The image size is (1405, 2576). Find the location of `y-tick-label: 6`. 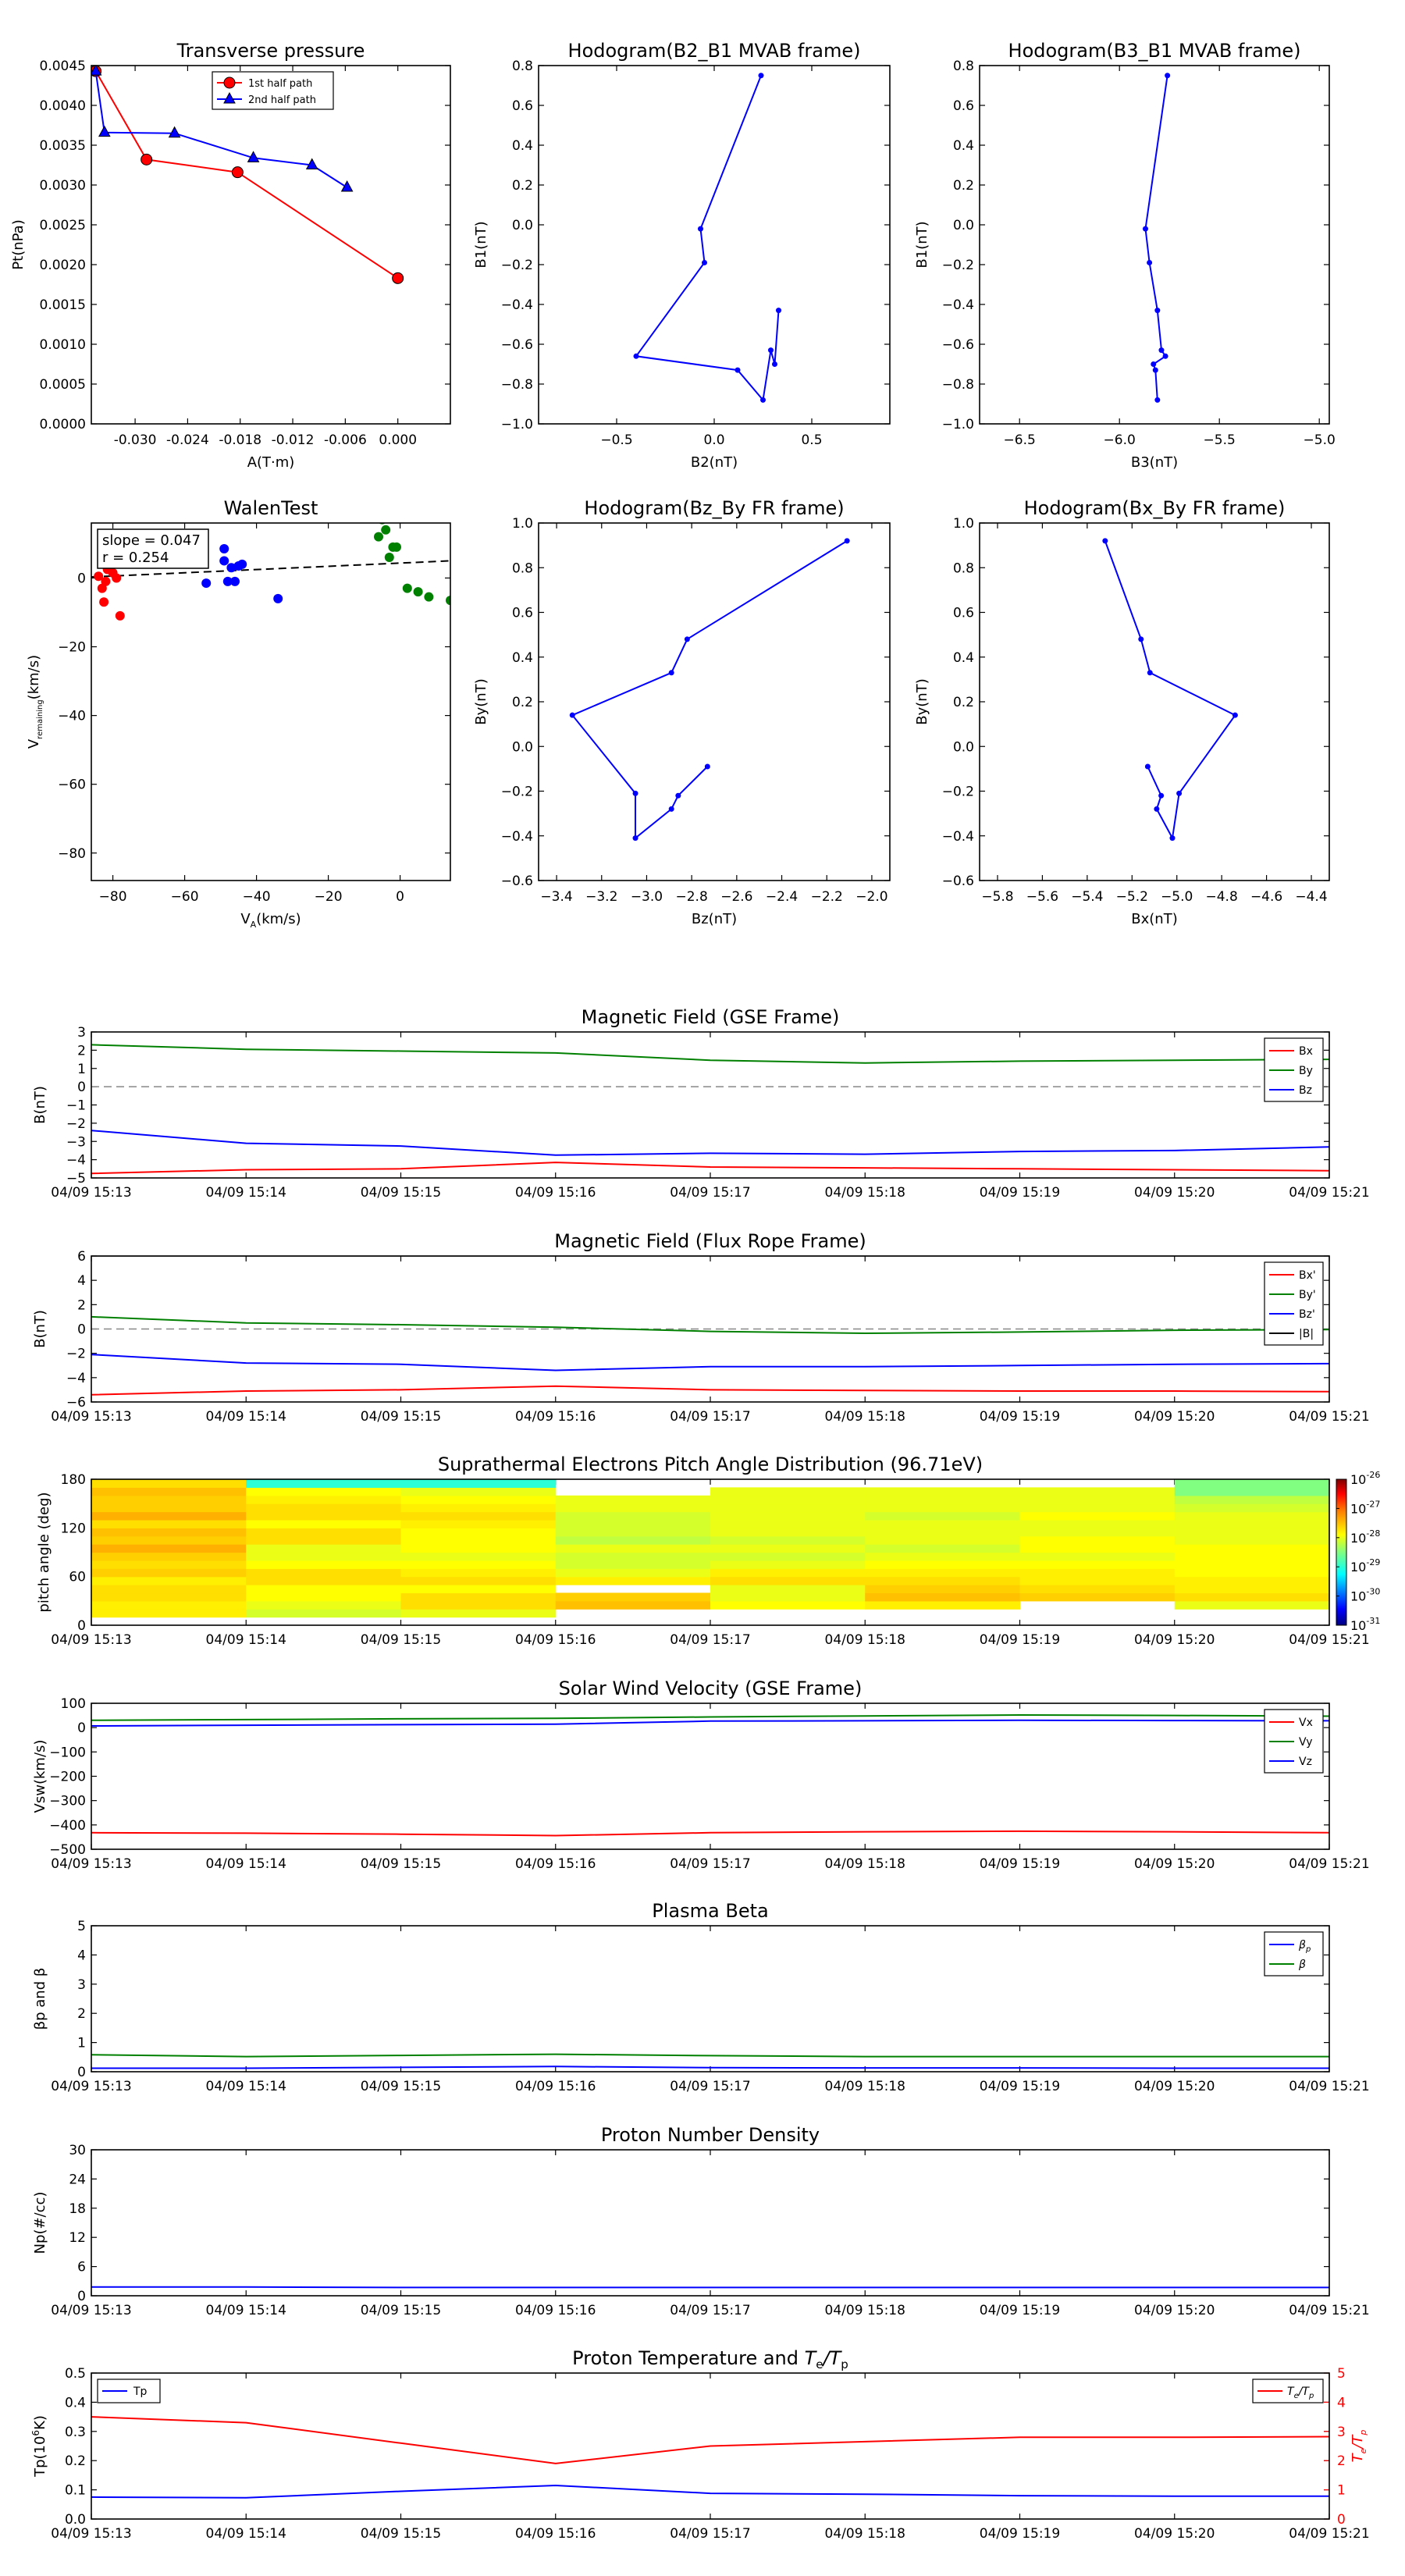

y-tick-label: 6 is located at coordinates (81, 1257).